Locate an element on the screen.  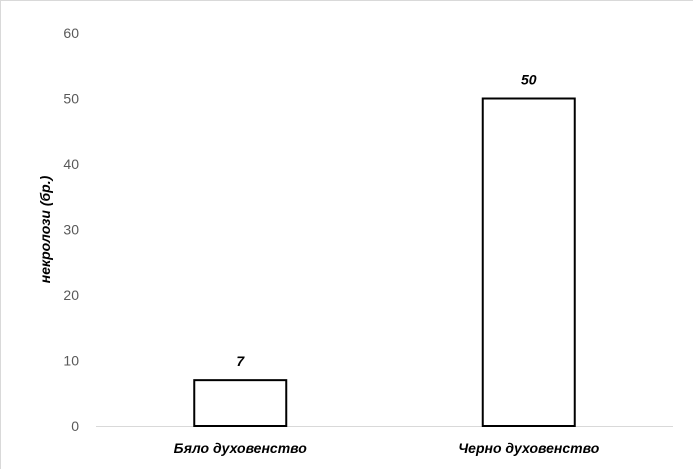
y-tick-label: 0 is located at coordinates (75, 426).